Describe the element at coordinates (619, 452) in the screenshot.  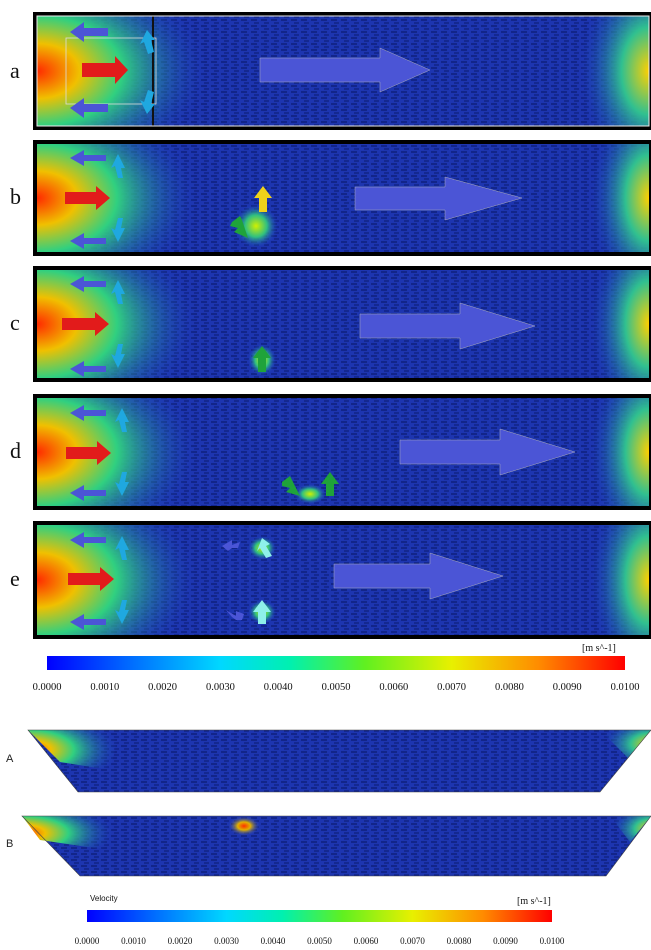
I see `panel-d-outlet-jet` at that location.